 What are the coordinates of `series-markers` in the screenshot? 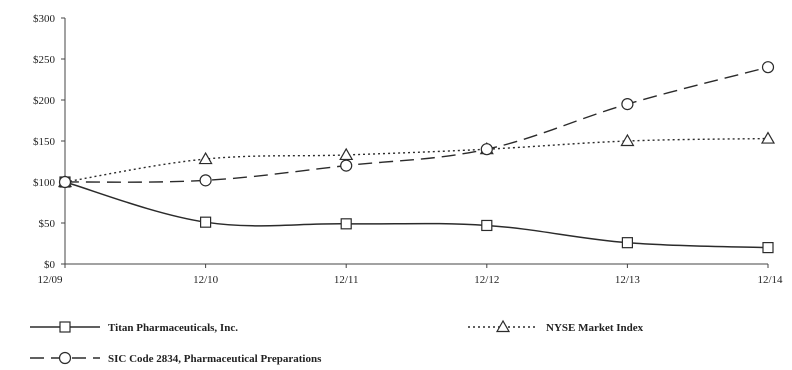 It's located at (416, 159).